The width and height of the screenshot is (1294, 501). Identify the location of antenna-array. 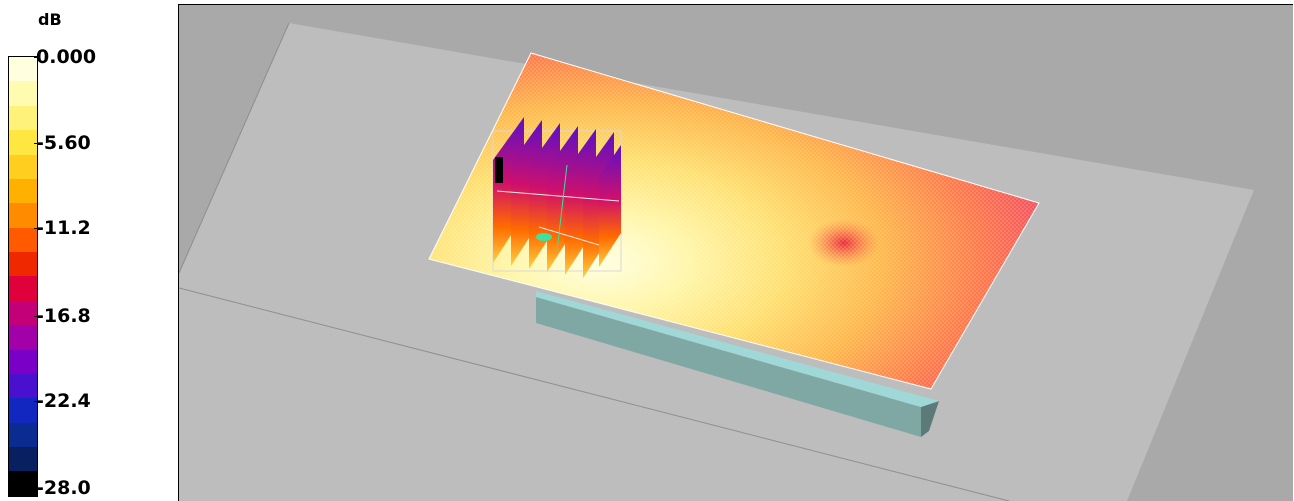
(557, 197).